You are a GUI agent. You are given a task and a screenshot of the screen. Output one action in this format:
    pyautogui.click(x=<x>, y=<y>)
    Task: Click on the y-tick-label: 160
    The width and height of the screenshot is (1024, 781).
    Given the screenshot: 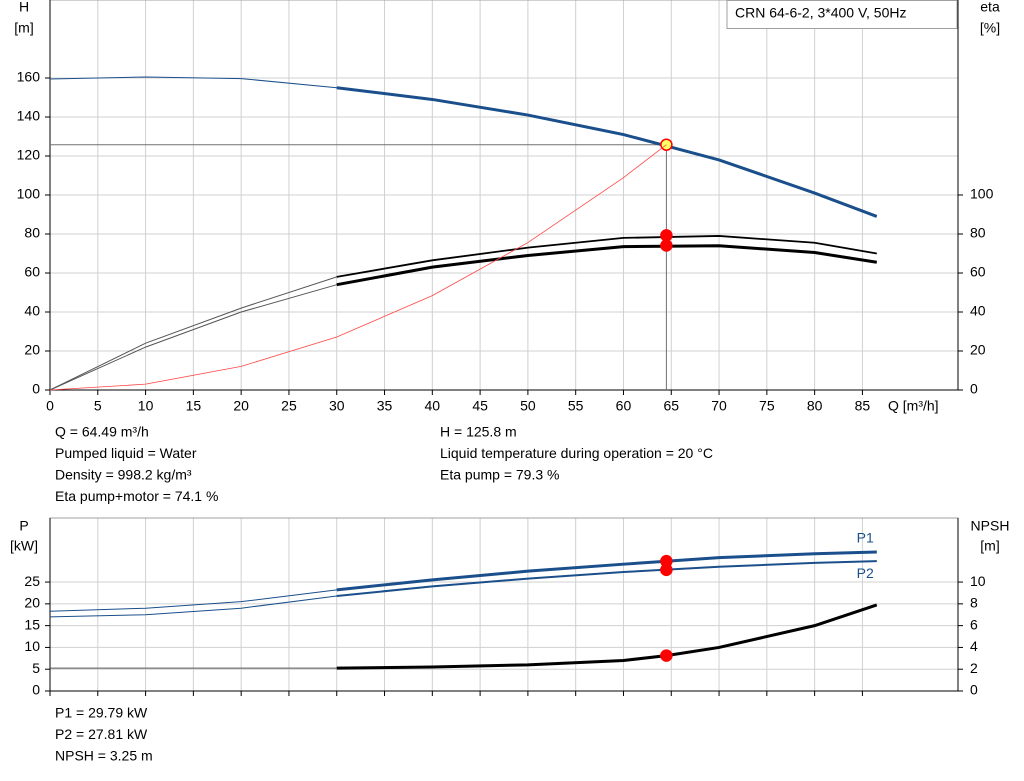 What is the action you would take?
    pyautogui.click(x=29, y=77)
    